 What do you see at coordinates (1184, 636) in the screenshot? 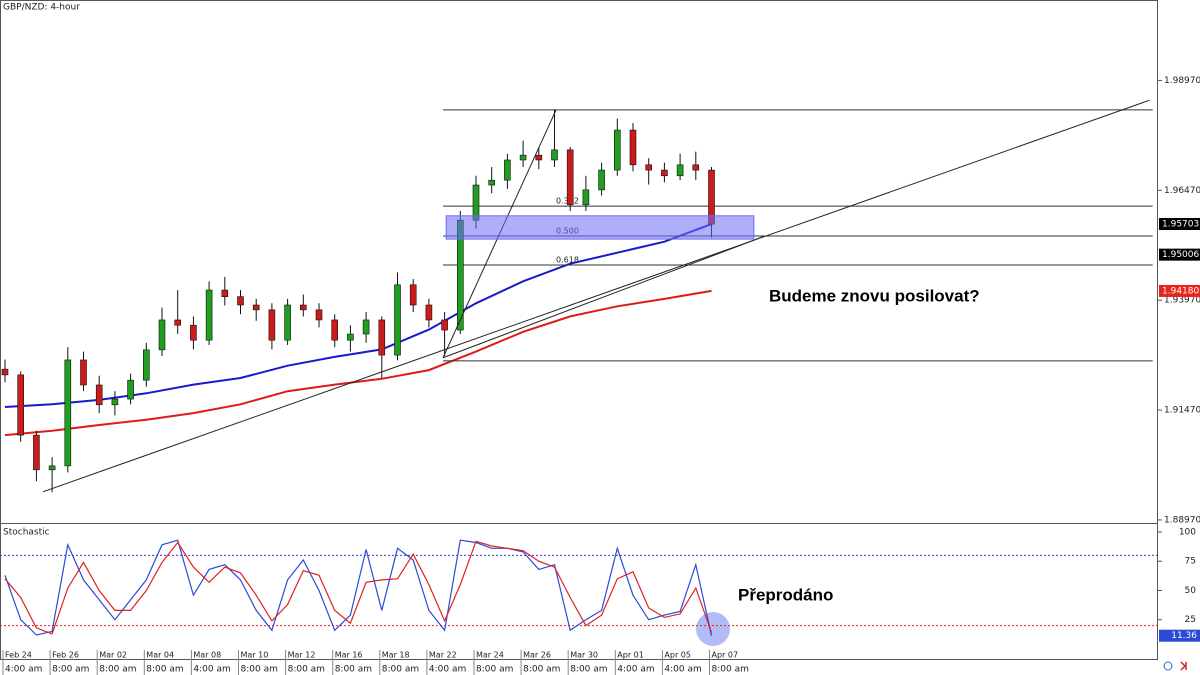
I see `value-tag-label: 11.36` at bounding box center [1184, 636].